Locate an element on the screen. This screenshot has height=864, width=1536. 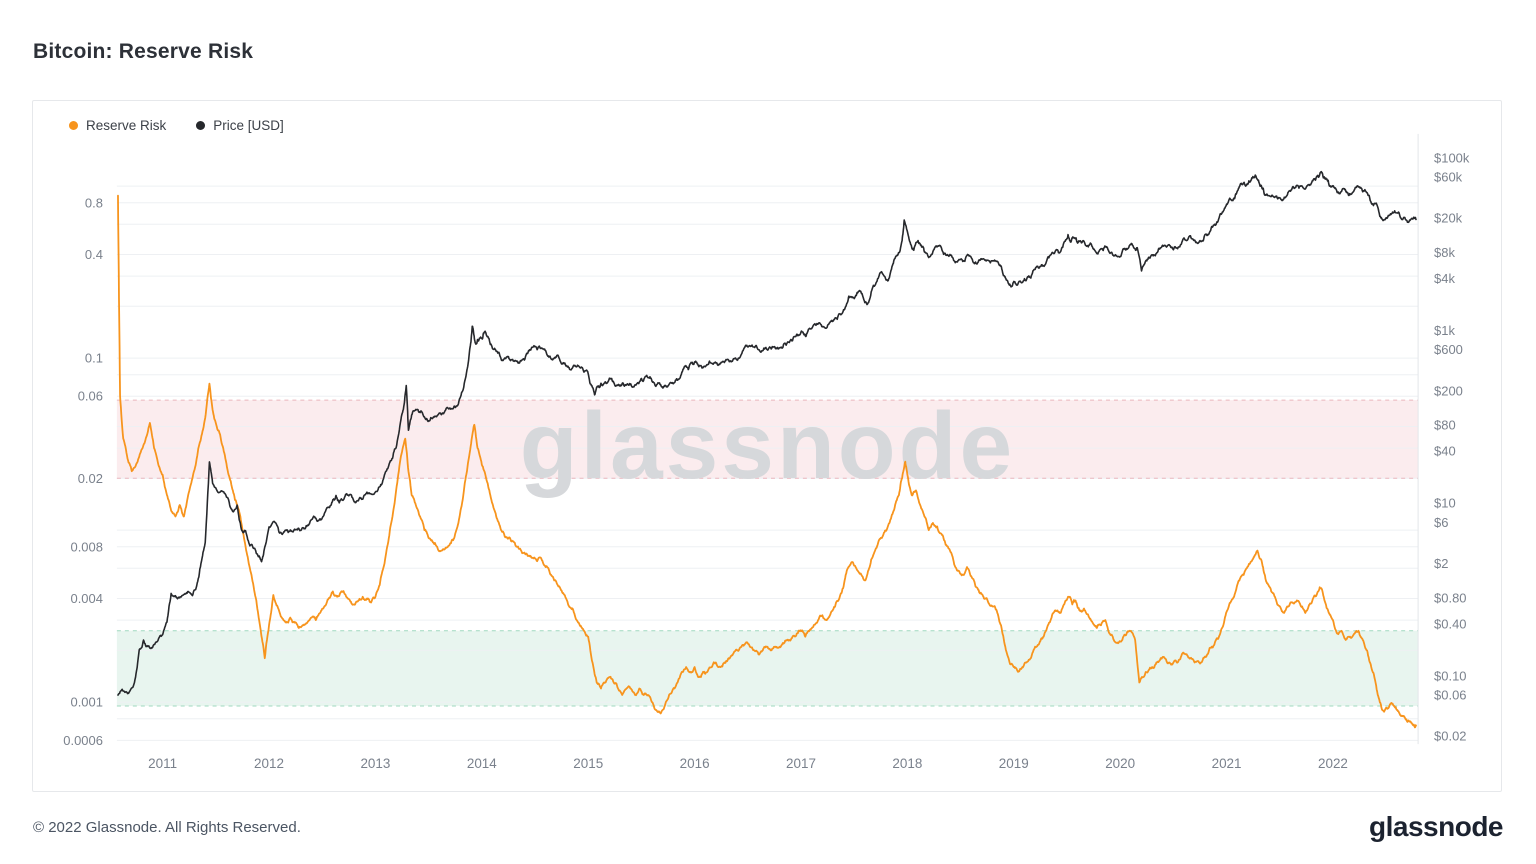
legend-item-price-usd: Price [USD] is located at coordinates (240, 125).